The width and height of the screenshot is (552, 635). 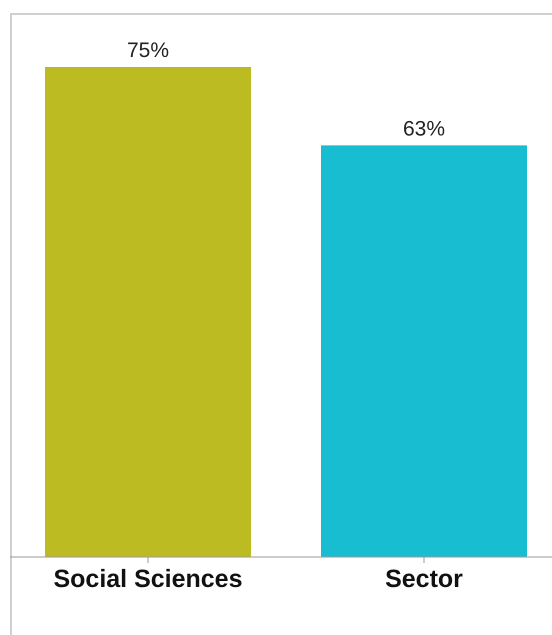 I want to click on data-label: 75%, so click(x=148, y=50).